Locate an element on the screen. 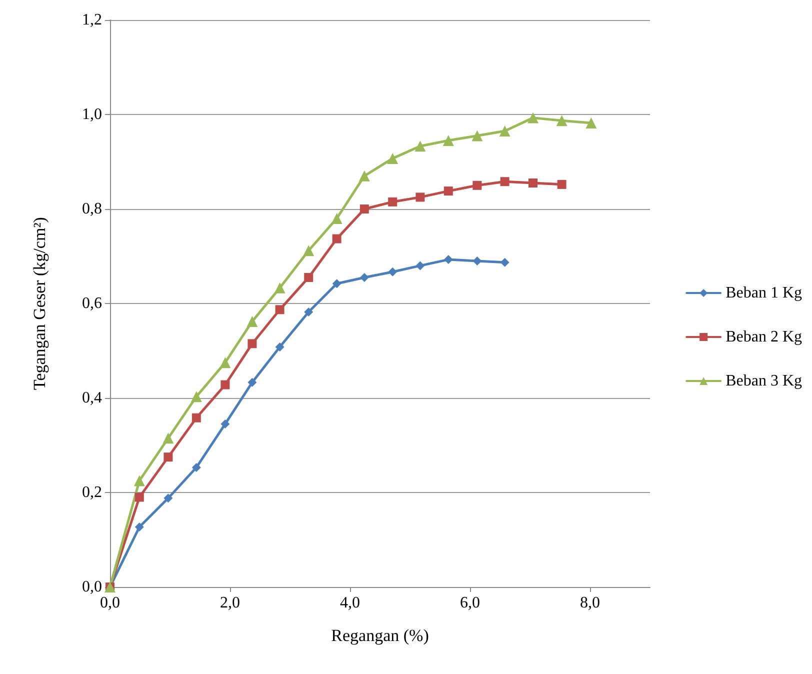 The width and height of the screenshot is (812, 674). x-axis-title: Regangan (%) is located at coordinates (380, 635).